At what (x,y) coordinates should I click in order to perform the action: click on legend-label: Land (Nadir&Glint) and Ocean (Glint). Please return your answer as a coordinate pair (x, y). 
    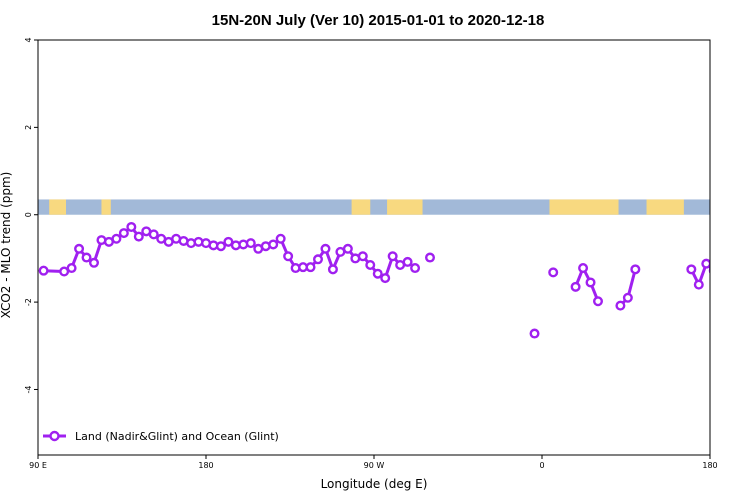
    Looking at the image, I should click on (177, 436).